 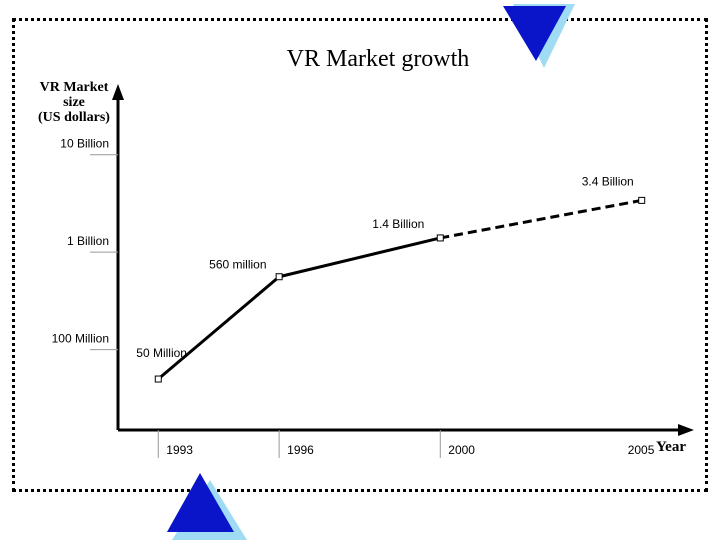 What do you see at coordinates (671, 447) in the screenshot?
I see `x-axis-label: Year` at bounding box center [671, 447].